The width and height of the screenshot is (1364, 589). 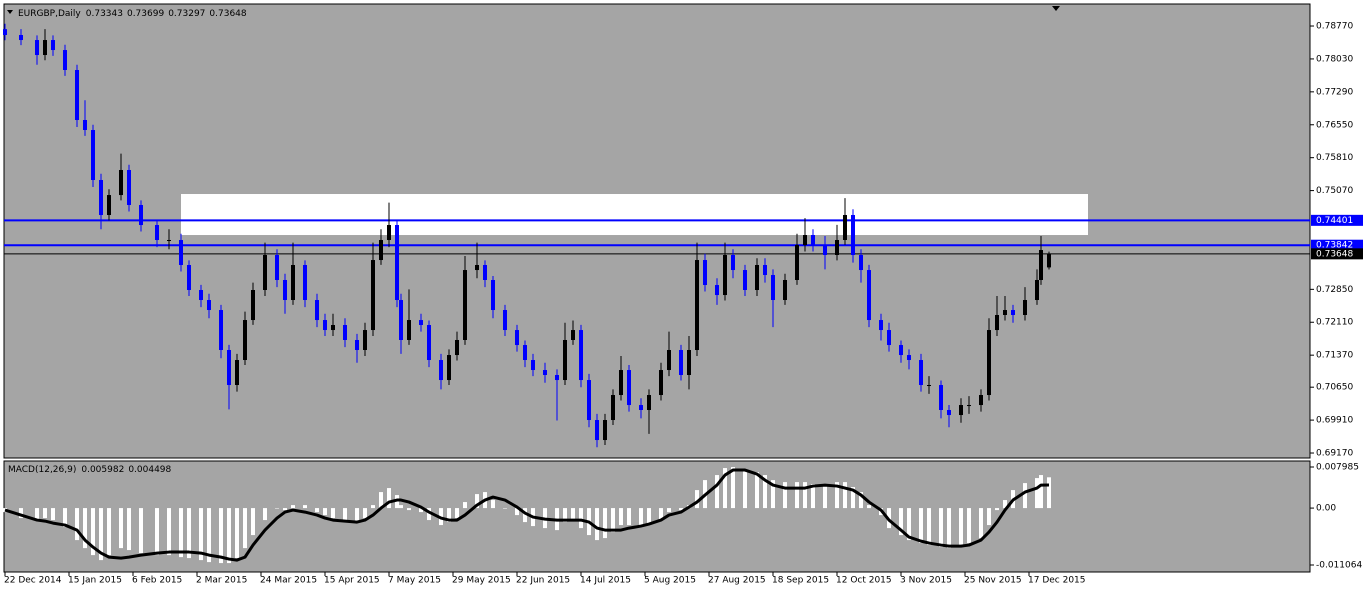 I want to click on x-tick-label: 5 Aug 2015, so click(x=670, y=581).